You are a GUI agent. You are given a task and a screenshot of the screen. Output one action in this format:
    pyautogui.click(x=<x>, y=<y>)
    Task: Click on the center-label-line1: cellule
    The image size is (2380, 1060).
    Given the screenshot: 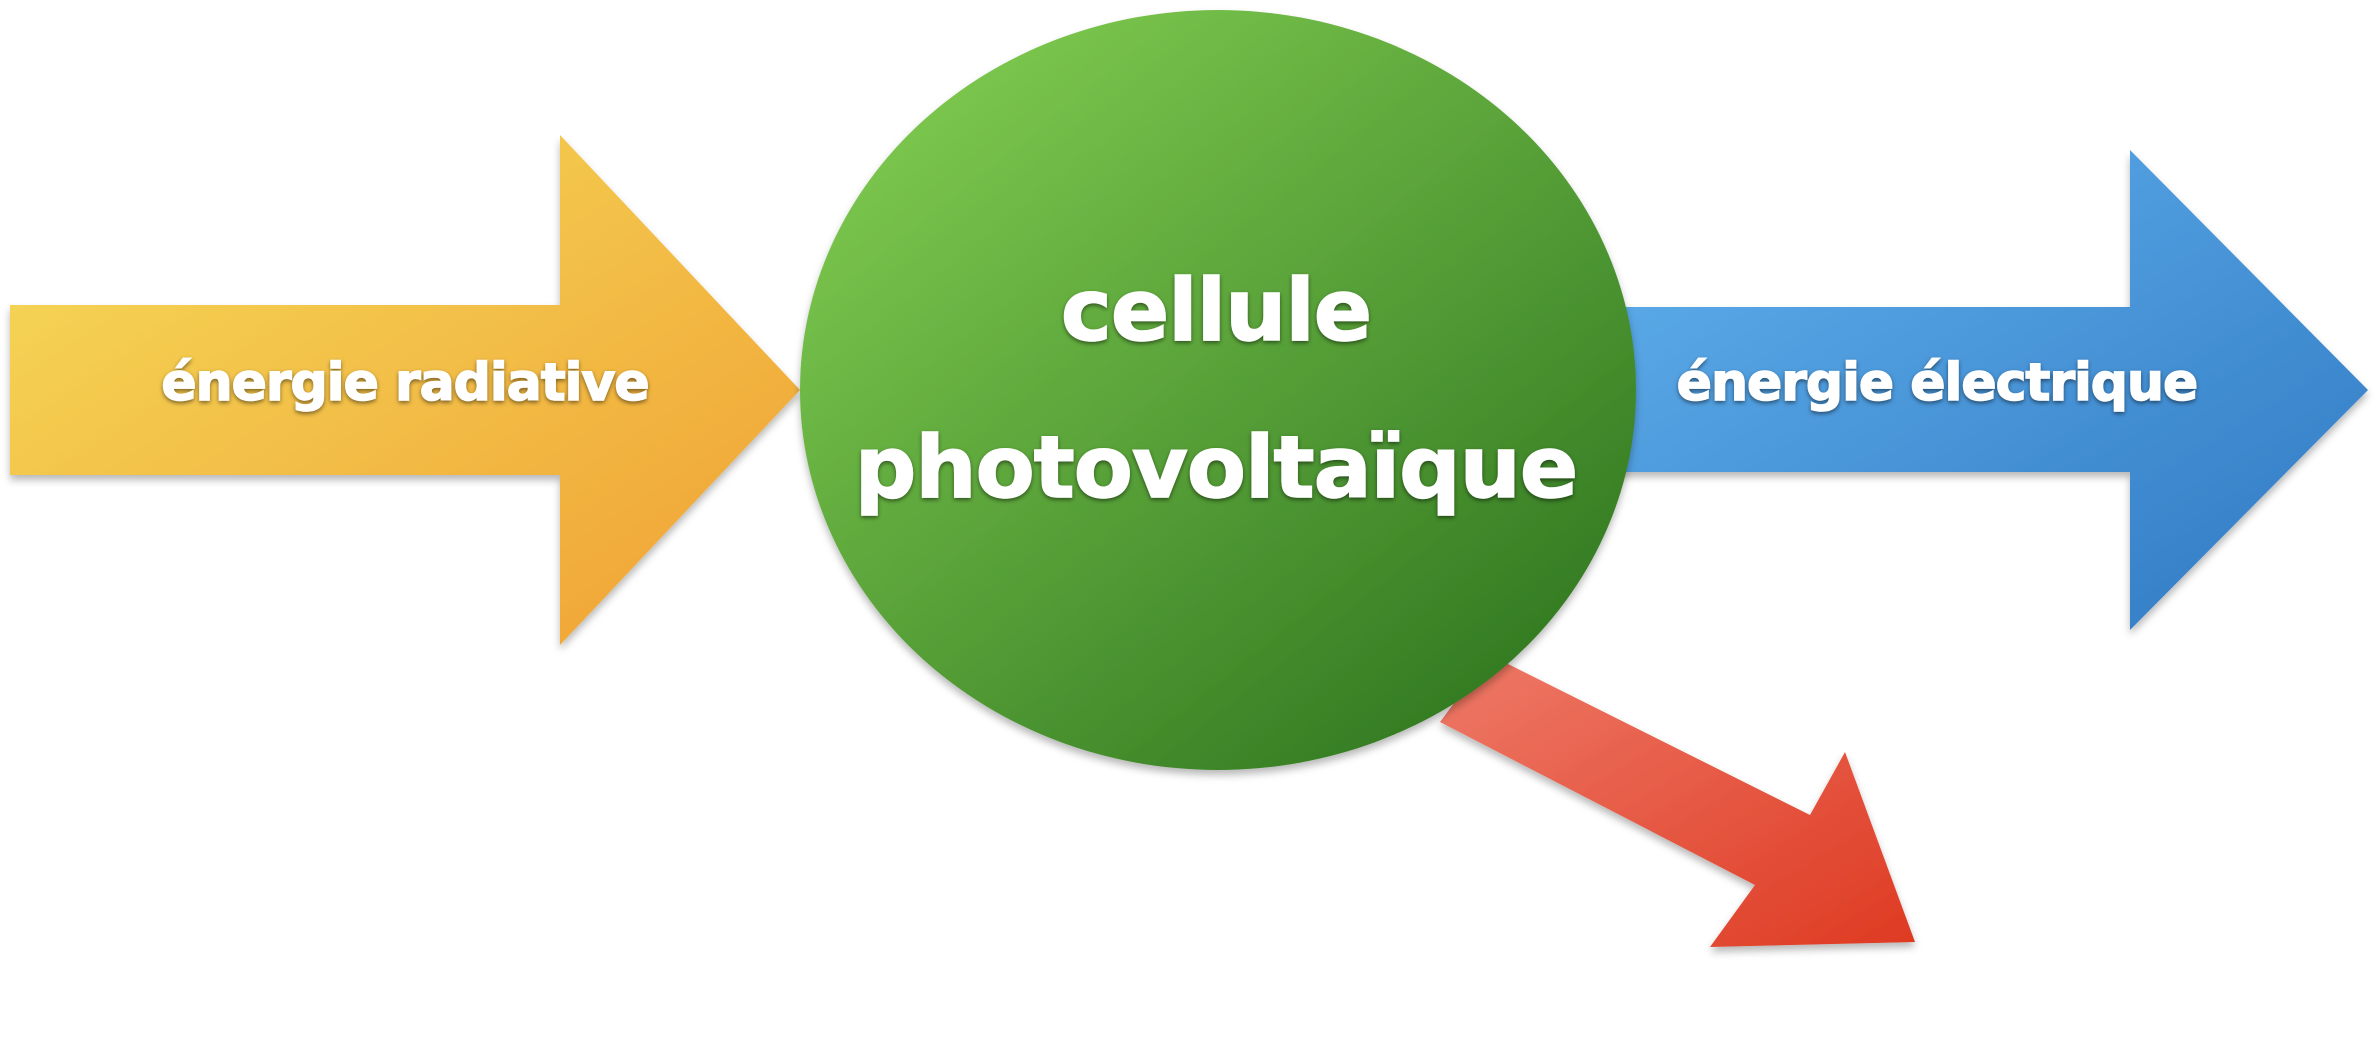 What is the action you would take?
    pyautogui.click(x=1216, y=311)
    